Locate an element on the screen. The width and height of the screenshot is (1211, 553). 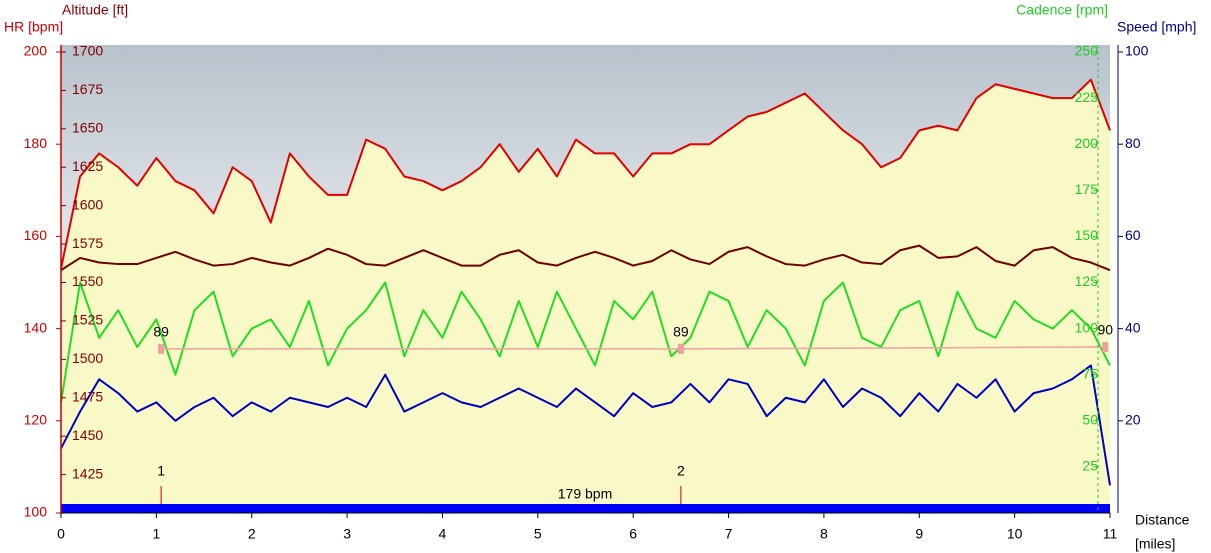
y-tick-label: 120 is located at coordinates (36, 420).